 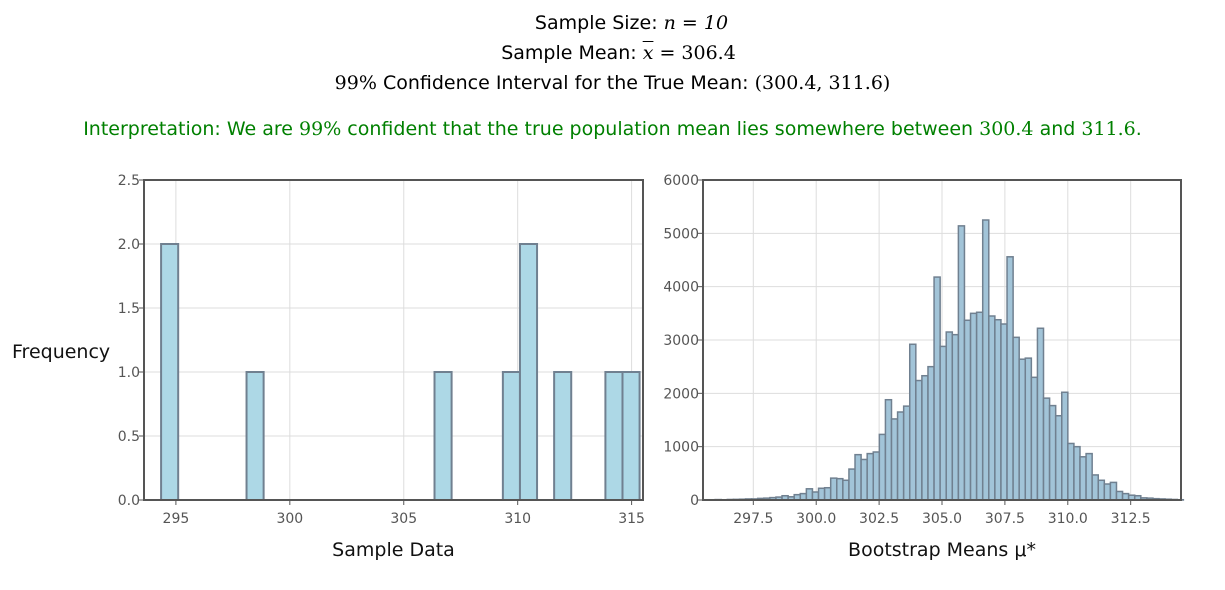 I want to click on bootstrap-ytick-label: 1000, so click(x=681, y=448).